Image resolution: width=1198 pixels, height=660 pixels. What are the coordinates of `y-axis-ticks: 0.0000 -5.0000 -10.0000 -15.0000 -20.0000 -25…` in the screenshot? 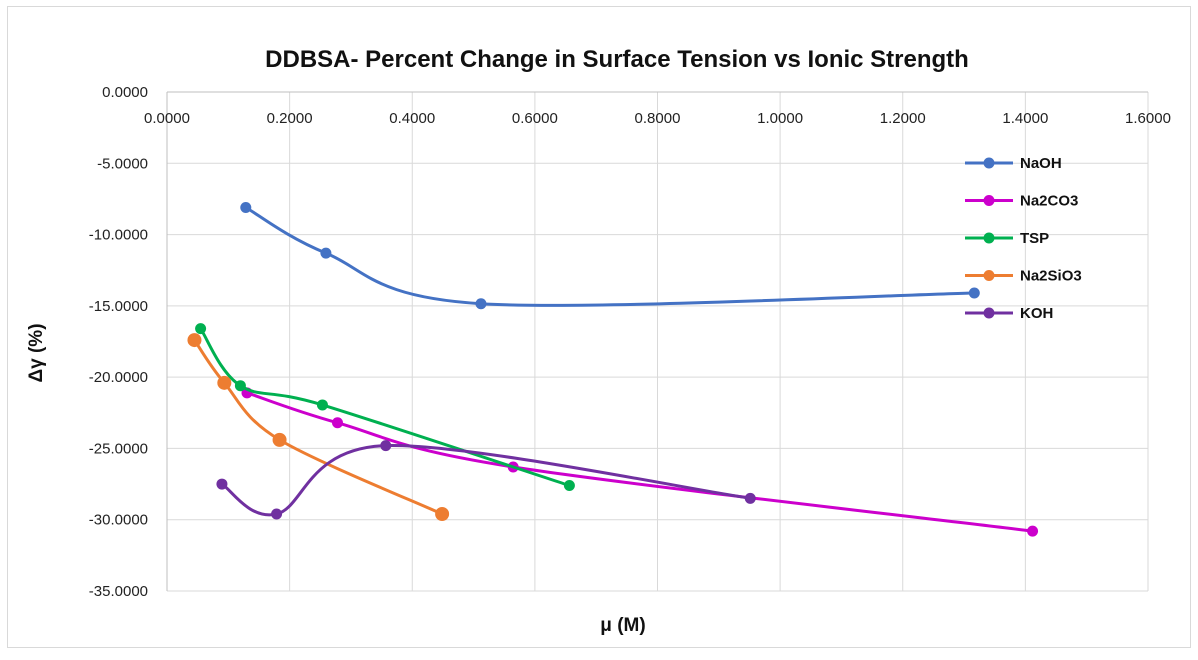 It's located at (118, 342).